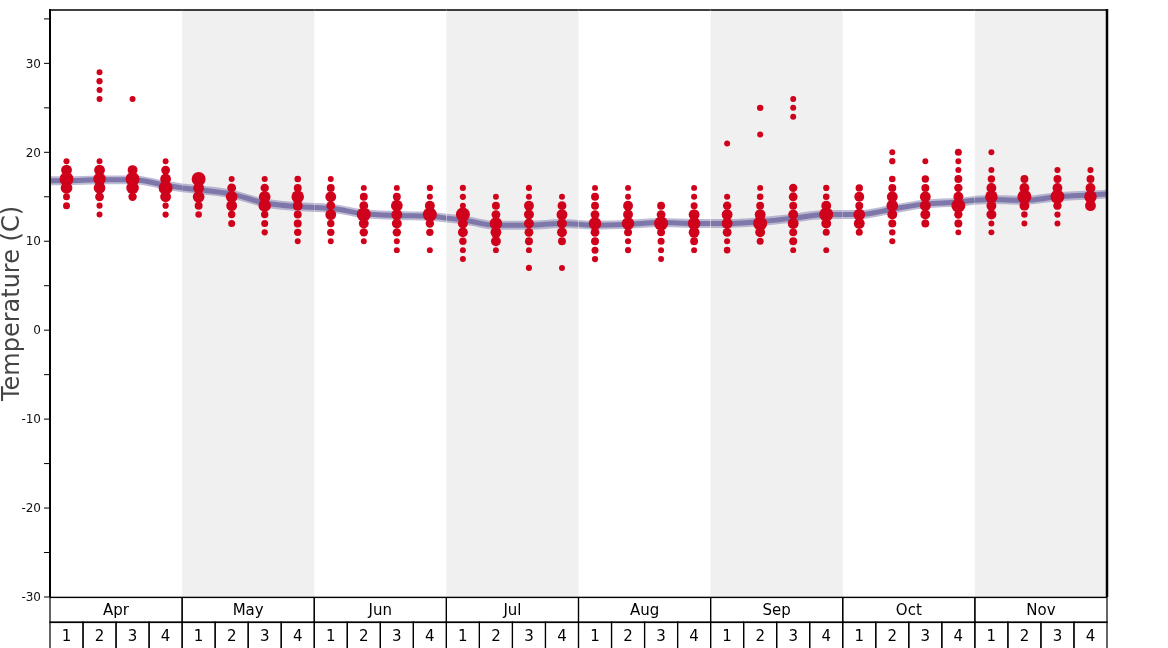 The height and width of the screenshot is (648, 1168). Describe the element at coordinates (31, 508) in the screenshot. I see `y-tick-label: -20` at that location.